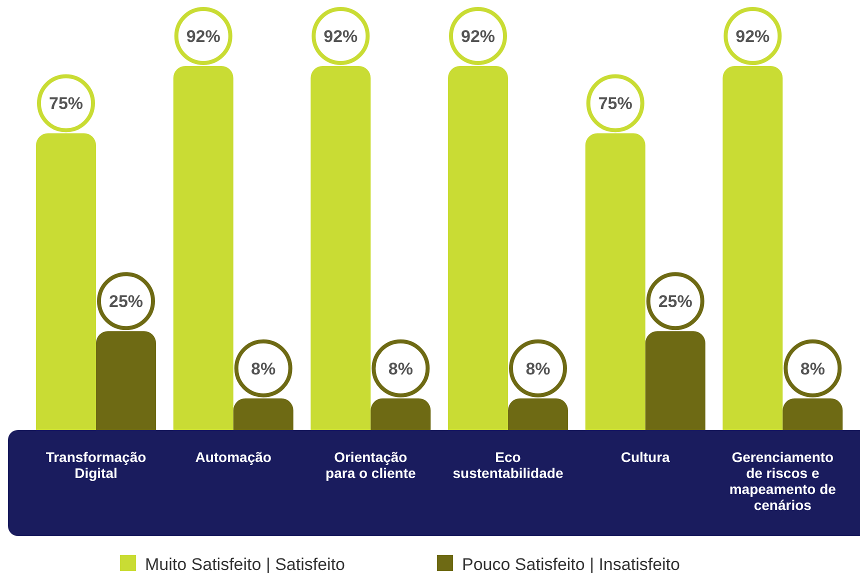  Describe the element at coordinates (371, 465) in the screenshot. I see `x-tick-label: Orientação para o cliente` at that location.